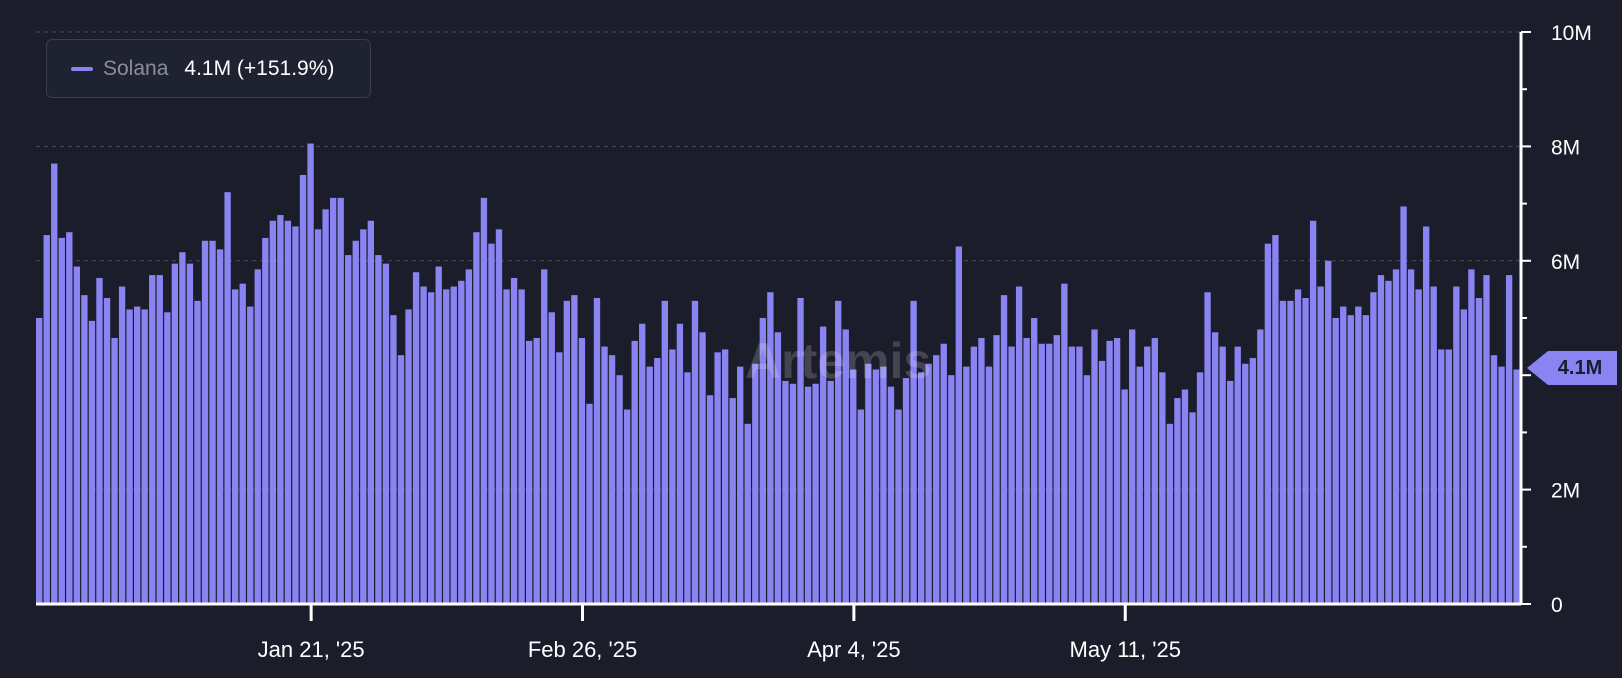 Image resolution: width=1622 pixels, height=678 pixels. Describe the element at coordinates (136, 68) in the screenshot. I see `legend-series-name: Solana` at that location.